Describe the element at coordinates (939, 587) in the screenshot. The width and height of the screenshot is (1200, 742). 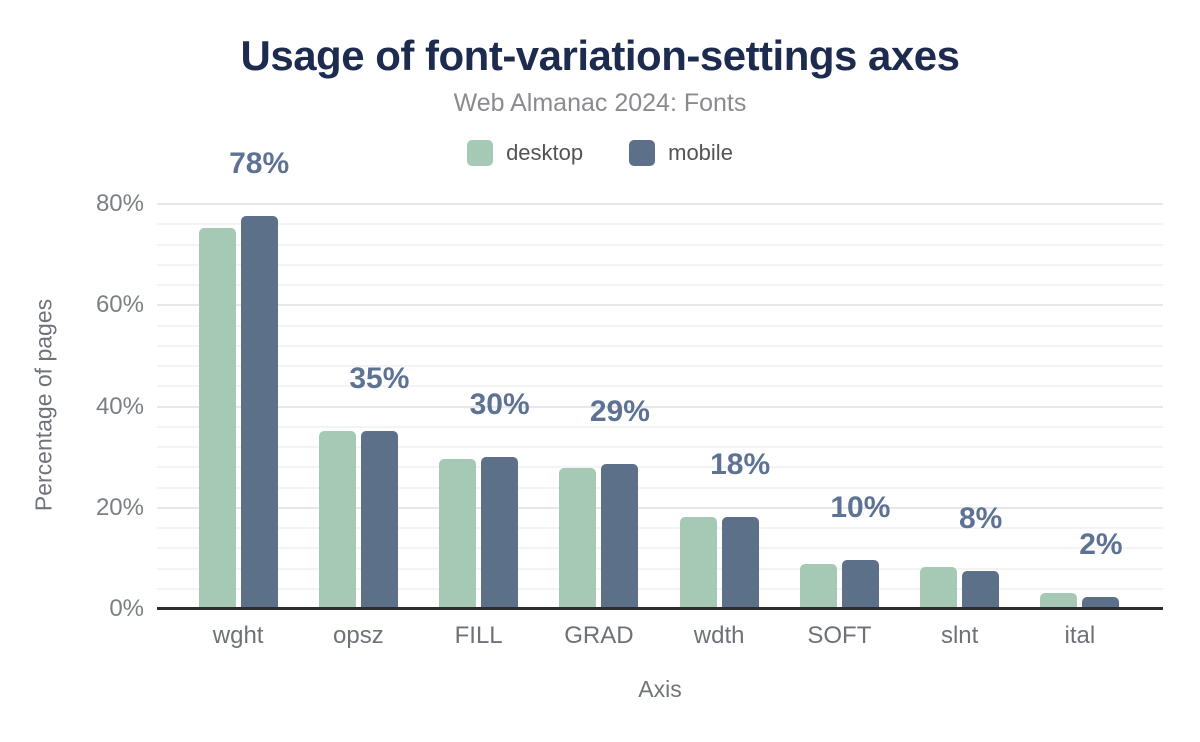
I see `bar-desktop-slnt` at that location.